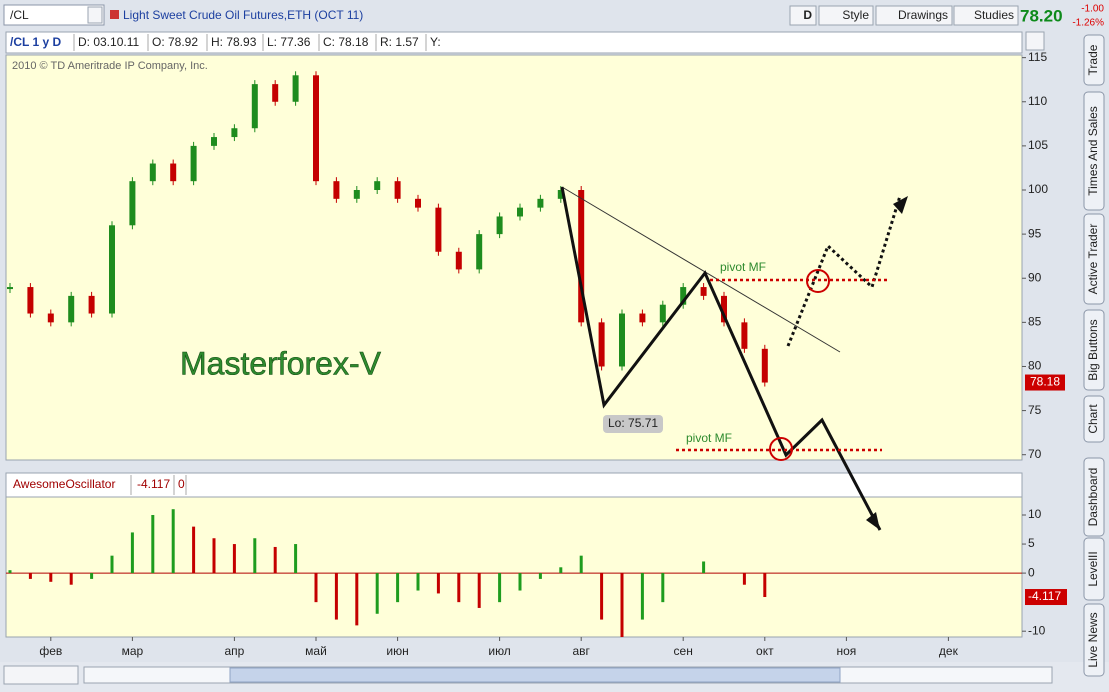  Describe the element at coordinates (535, 675) in the screenshot. I see `scroll-thumb` at that location.